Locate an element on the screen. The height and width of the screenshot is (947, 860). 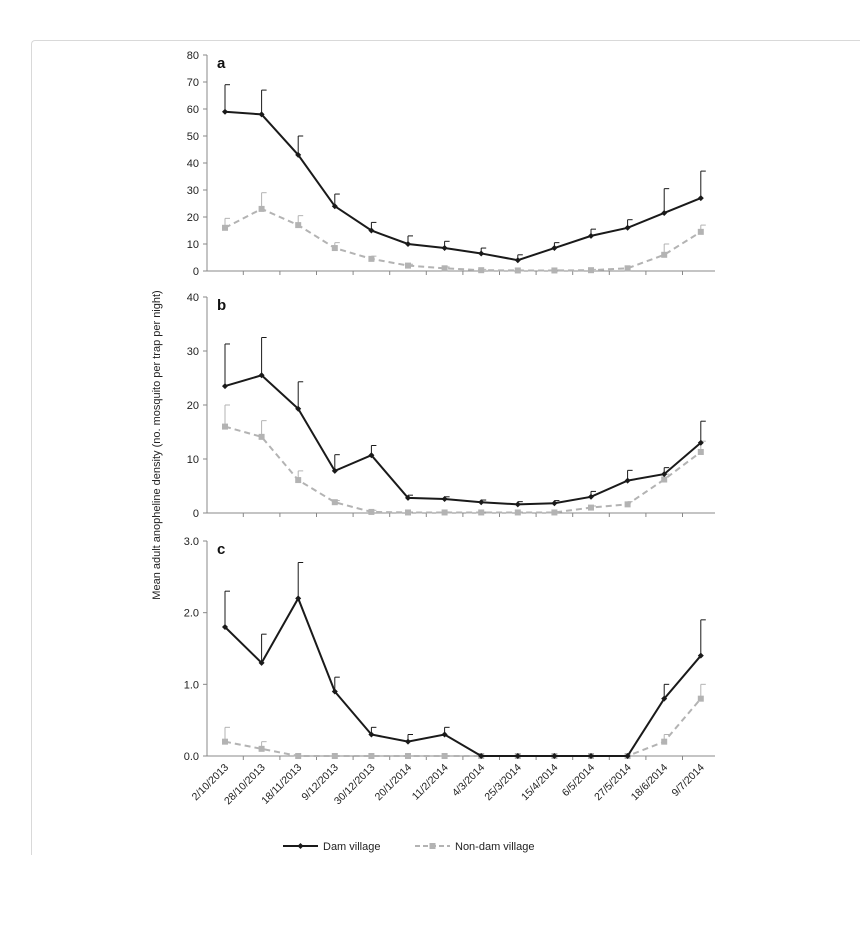
legend-nondam-label: Non-dam village is located at coordinates (494, 847).